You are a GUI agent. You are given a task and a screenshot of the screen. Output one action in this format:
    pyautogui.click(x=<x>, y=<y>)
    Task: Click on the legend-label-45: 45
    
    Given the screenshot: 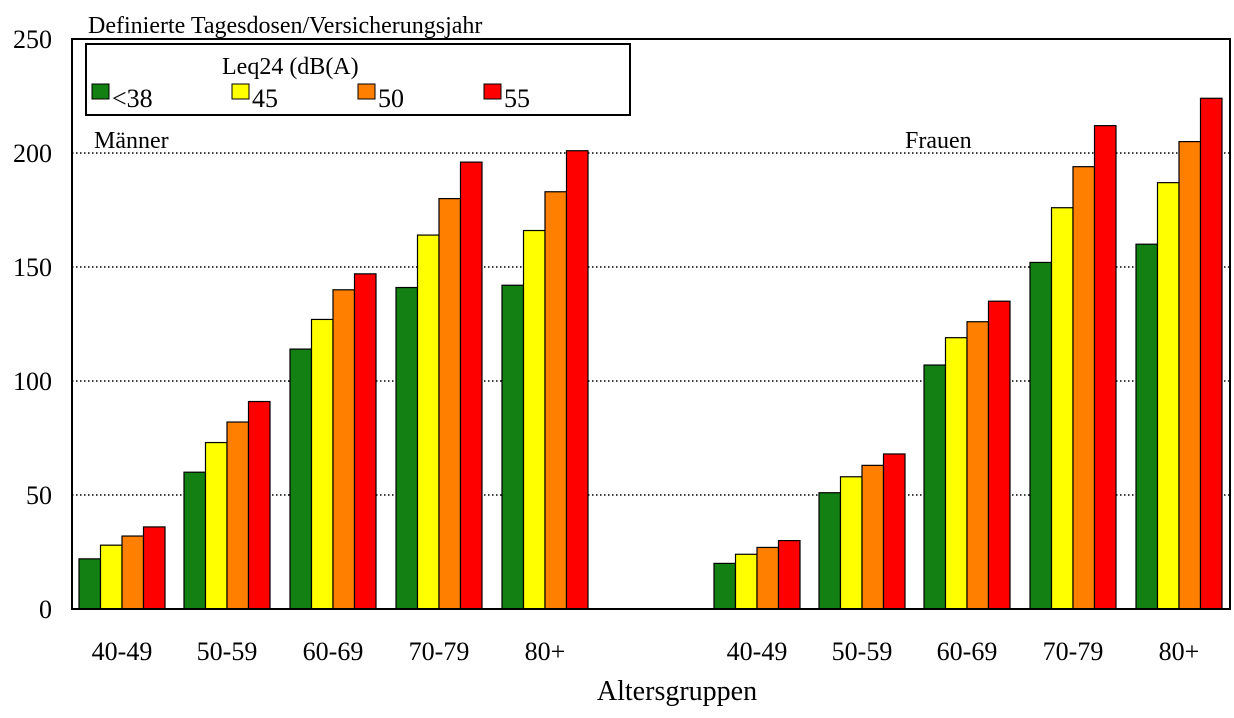 What is the action you would take?
    pyautogui.click(x=265, y=98)
    